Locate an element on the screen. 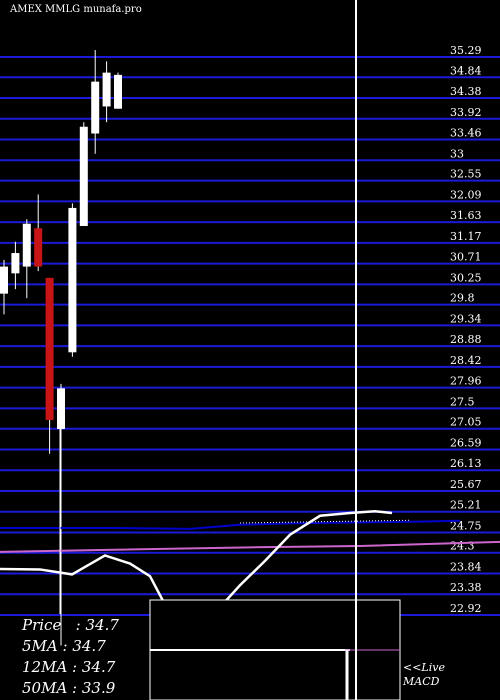  y-tick-label: 28.88 is located at coordinates (466, 339).